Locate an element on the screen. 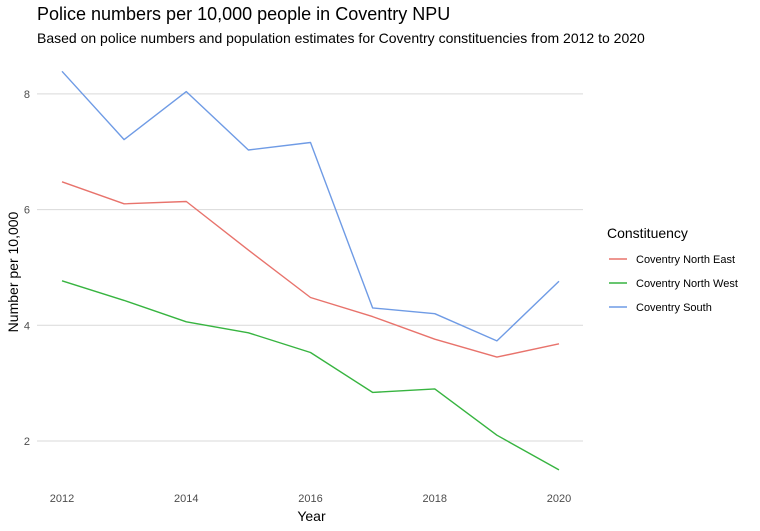  x-tick-label: 2016 is located at coordinates (310, 499).